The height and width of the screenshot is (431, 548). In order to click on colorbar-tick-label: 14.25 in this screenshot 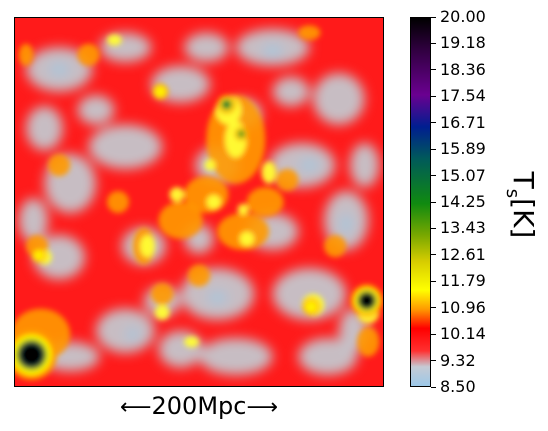, I will do `click(463, 201)`.